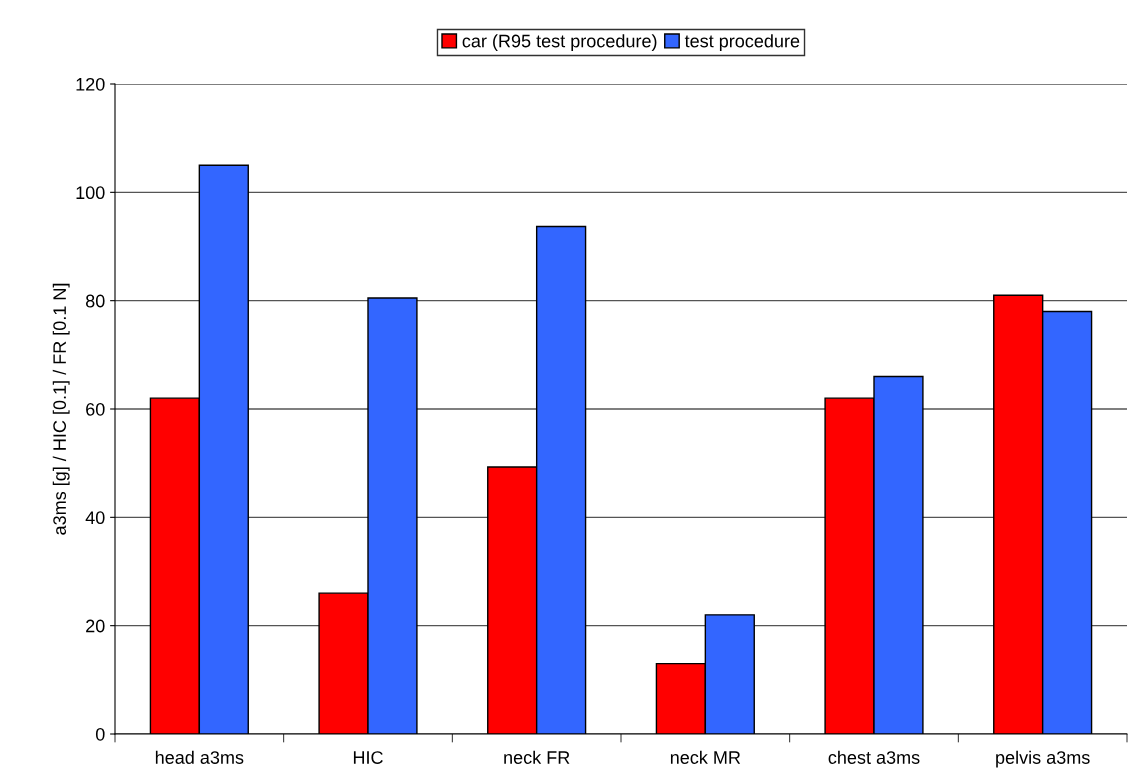  What do you see at coordinates (874, 757) in the screenshot?
I see `x-tick-label: chest a3ms` at bounding box center [874, 757].